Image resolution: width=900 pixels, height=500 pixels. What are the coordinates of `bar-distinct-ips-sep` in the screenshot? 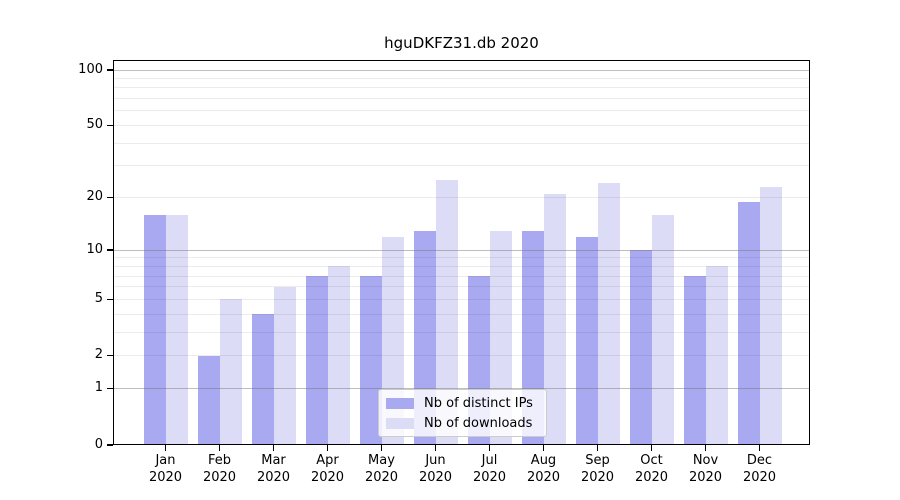 It's located at (586, 340).